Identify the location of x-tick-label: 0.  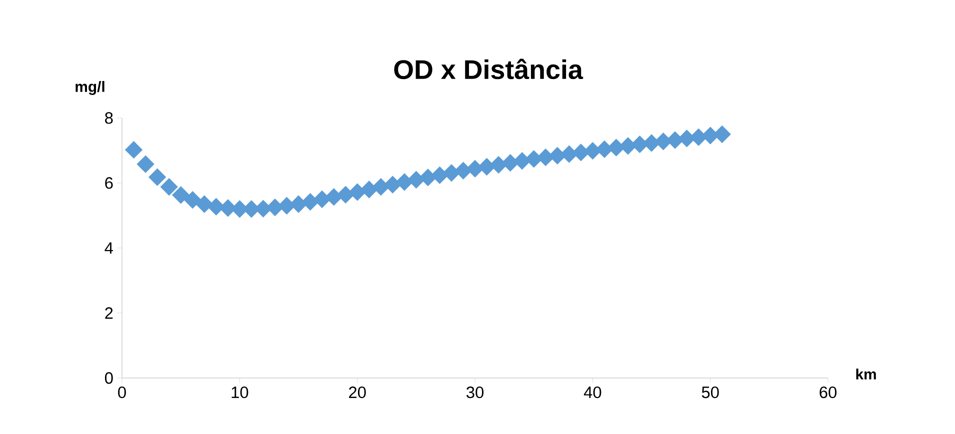
(122, 392).